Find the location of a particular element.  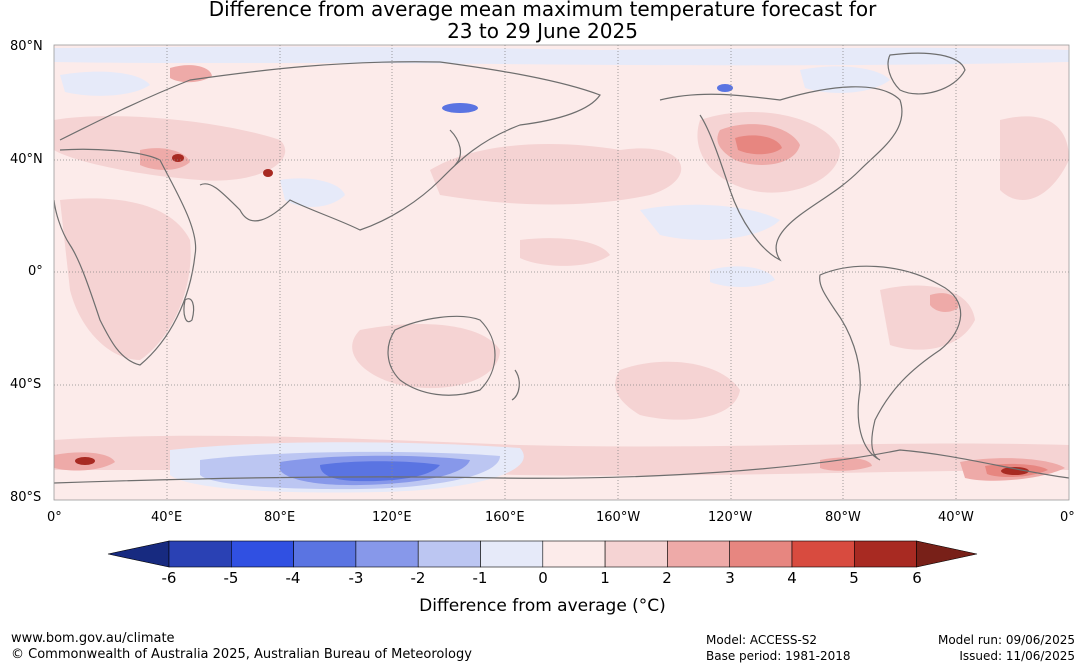

colorbar-tick-label: 4 is located at coordinates (792, 578).